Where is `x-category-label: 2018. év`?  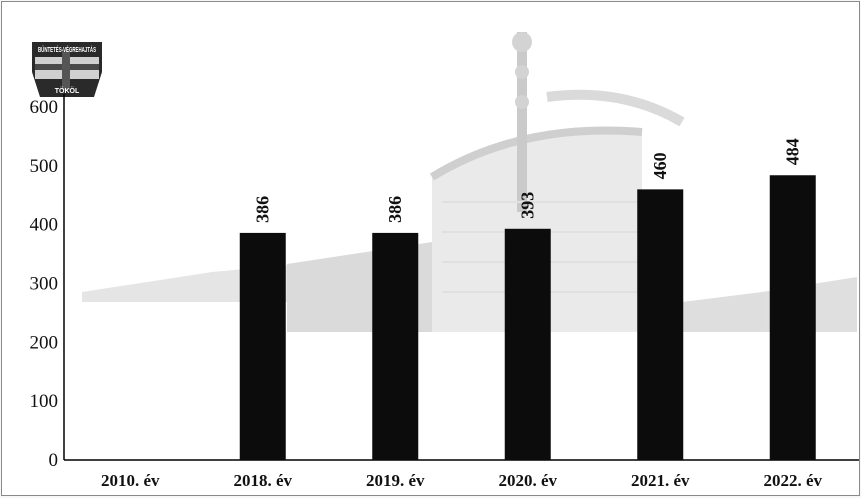
x-category-label: 2018. év is located at coordinates (262, 480).